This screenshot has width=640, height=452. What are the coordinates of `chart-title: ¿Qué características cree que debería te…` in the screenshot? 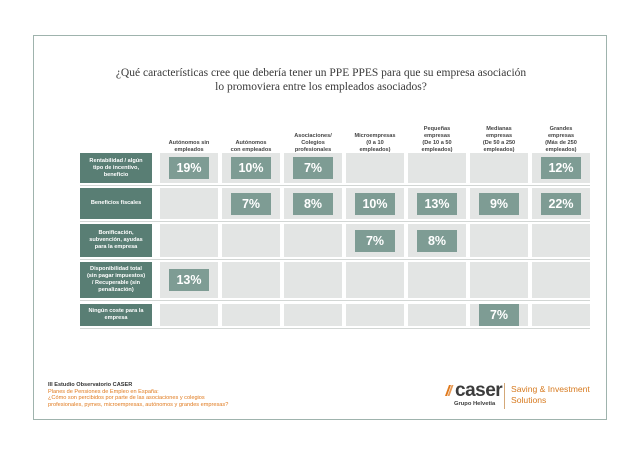 It's located at (321, 80).